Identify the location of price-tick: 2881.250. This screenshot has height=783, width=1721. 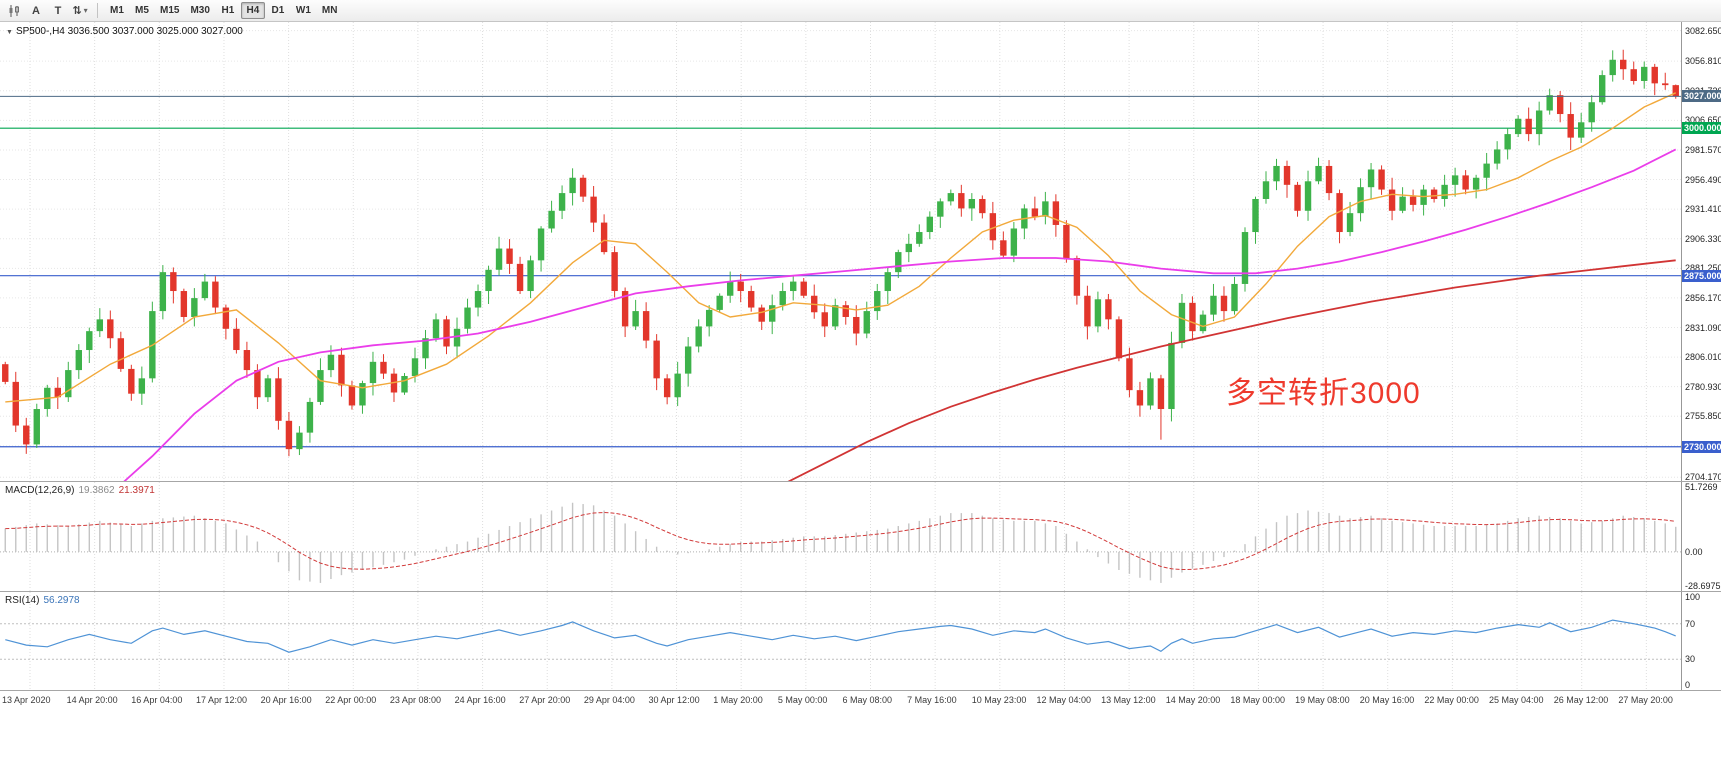
(1703, 268).